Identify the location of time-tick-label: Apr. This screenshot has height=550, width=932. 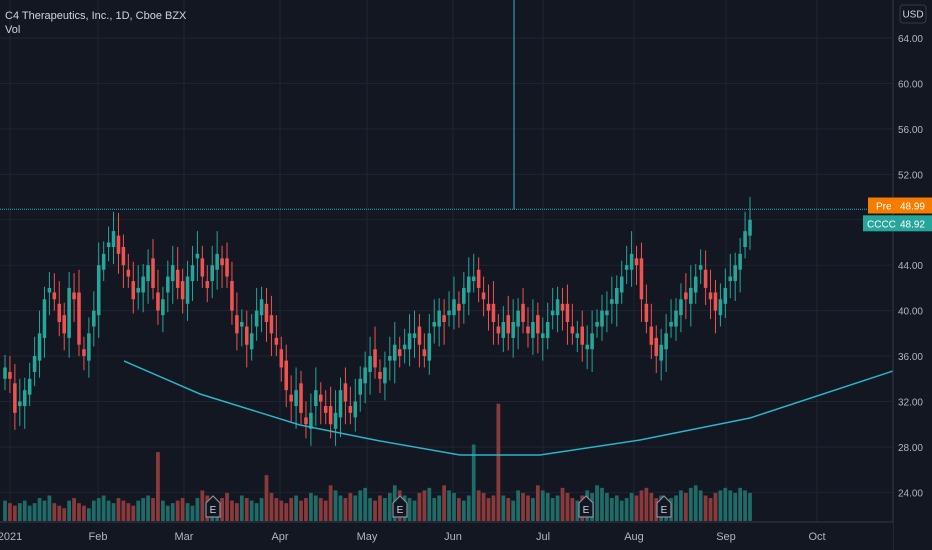
(279, 537).